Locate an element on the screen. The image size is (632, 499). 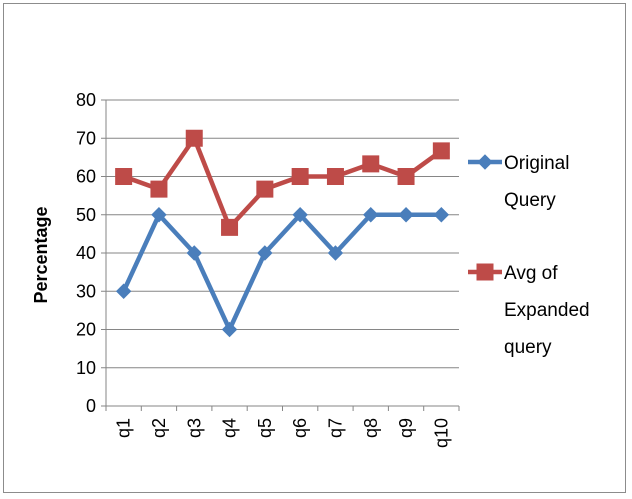
legend-label: Expanded is located at coordinates (547, 310).